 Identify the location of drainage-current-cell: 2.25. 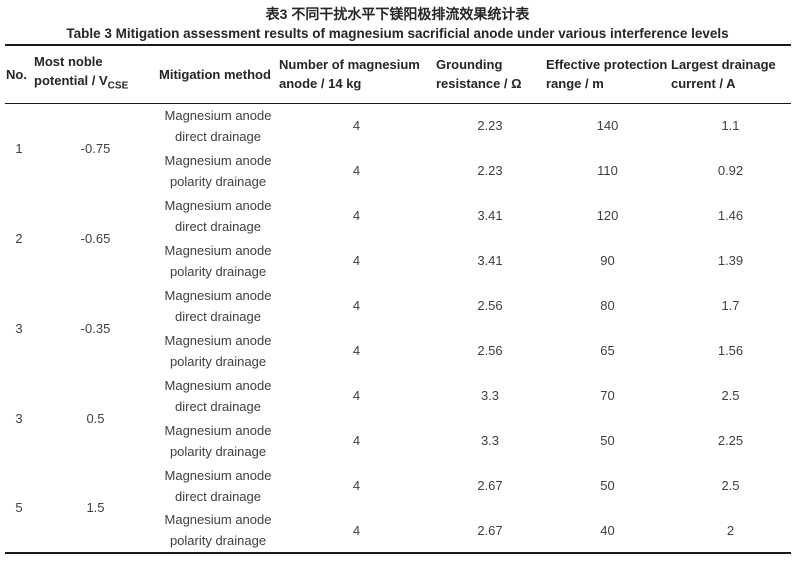
(730, 440).